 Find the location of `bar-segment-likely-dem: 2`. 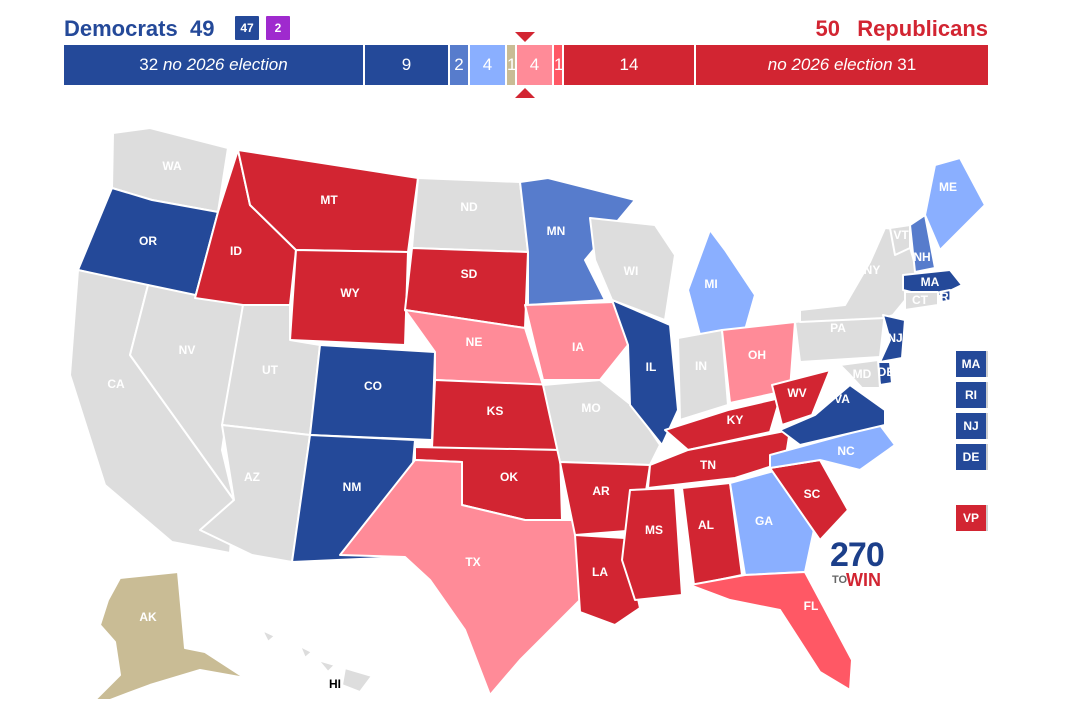

bar-segment-likely-dem: 2 is located at coordinates (460, 65).